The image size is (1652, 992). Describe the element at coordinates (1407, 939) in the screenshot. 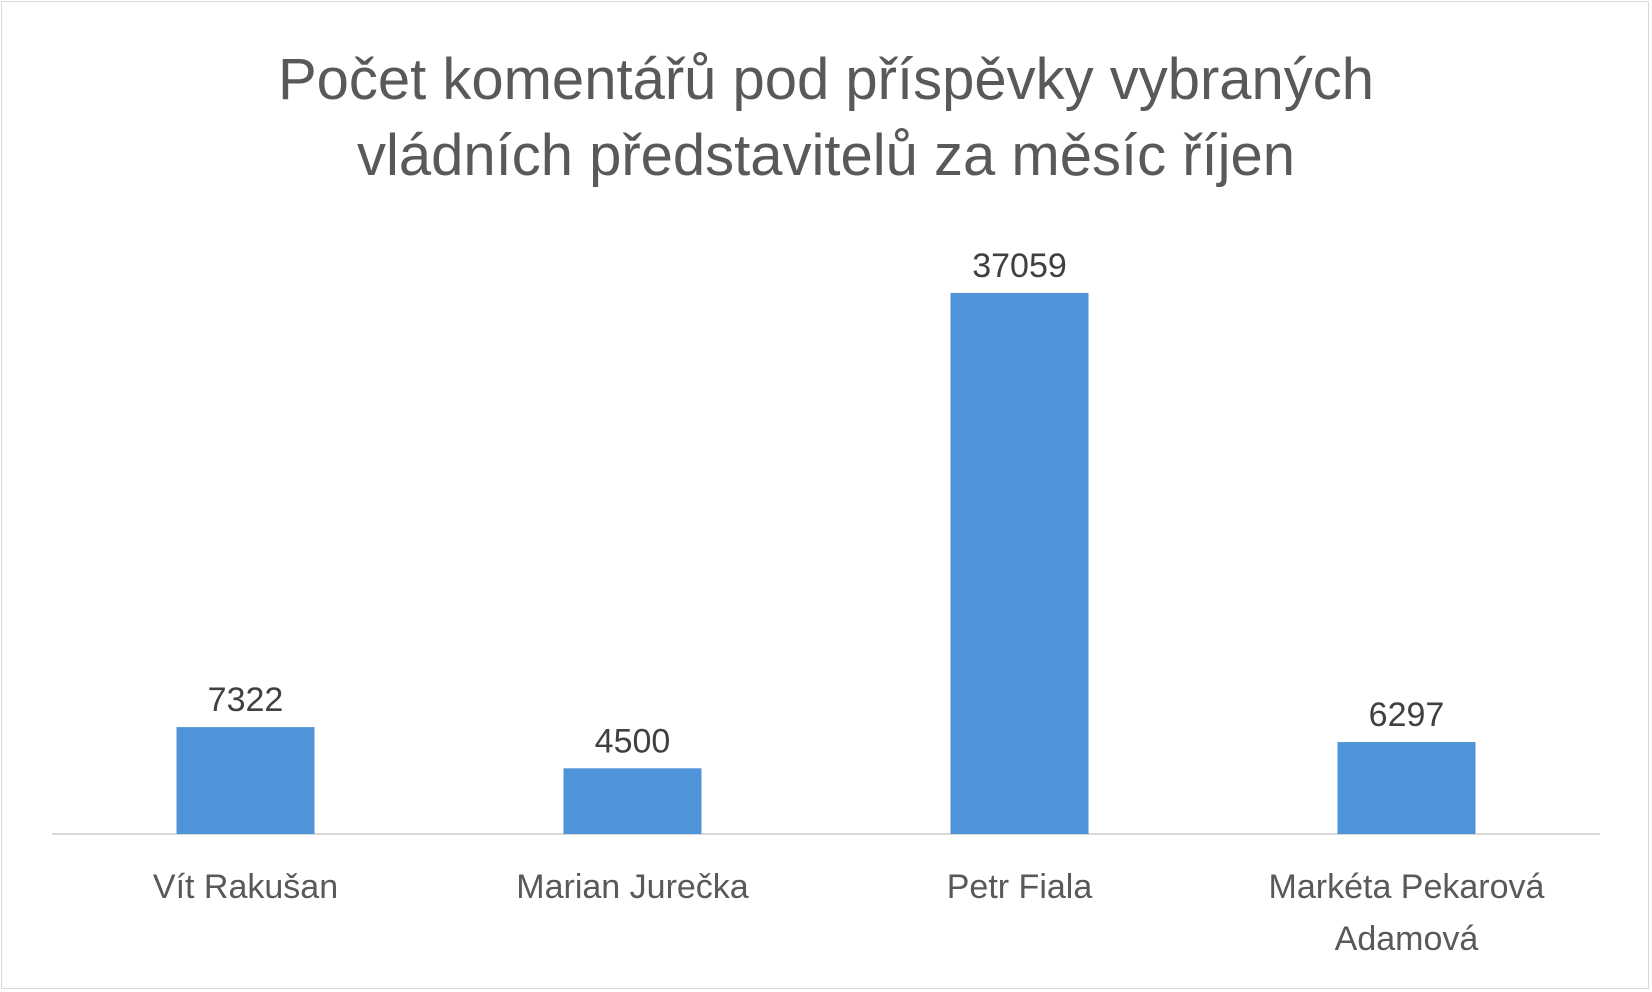

I see `category-label: Adamová` at that location.